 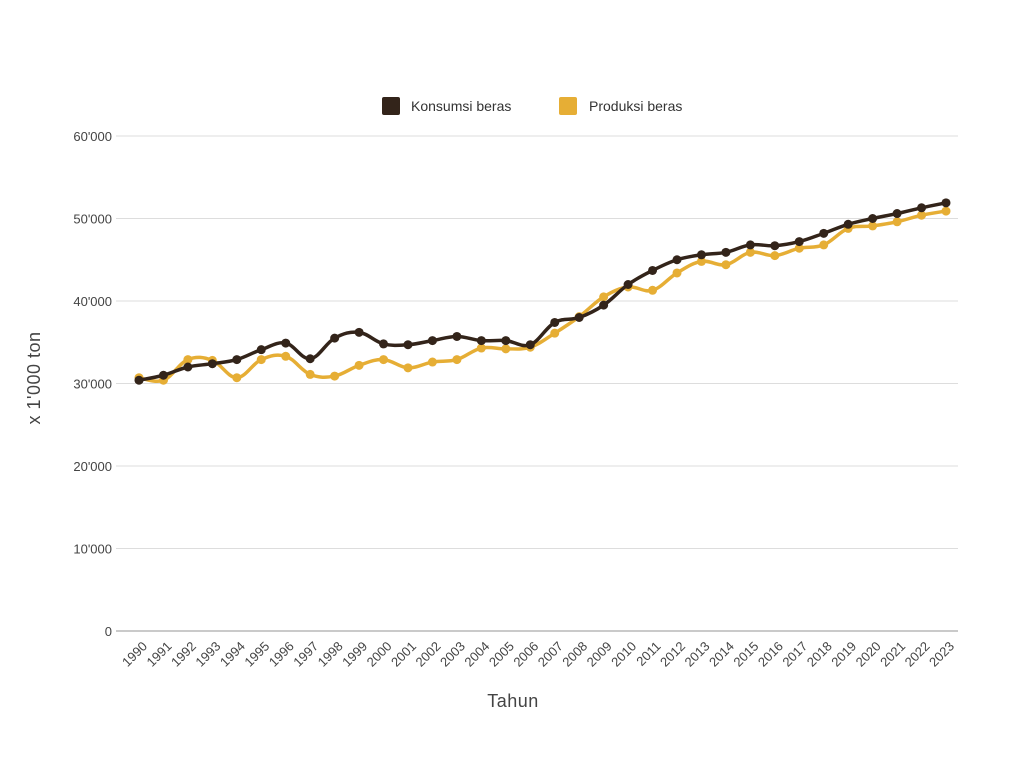 What do you see at coordinates (379, 654) in the screenshot?
I see `x-tick-label: 2000` at bounding box center [379, 654].